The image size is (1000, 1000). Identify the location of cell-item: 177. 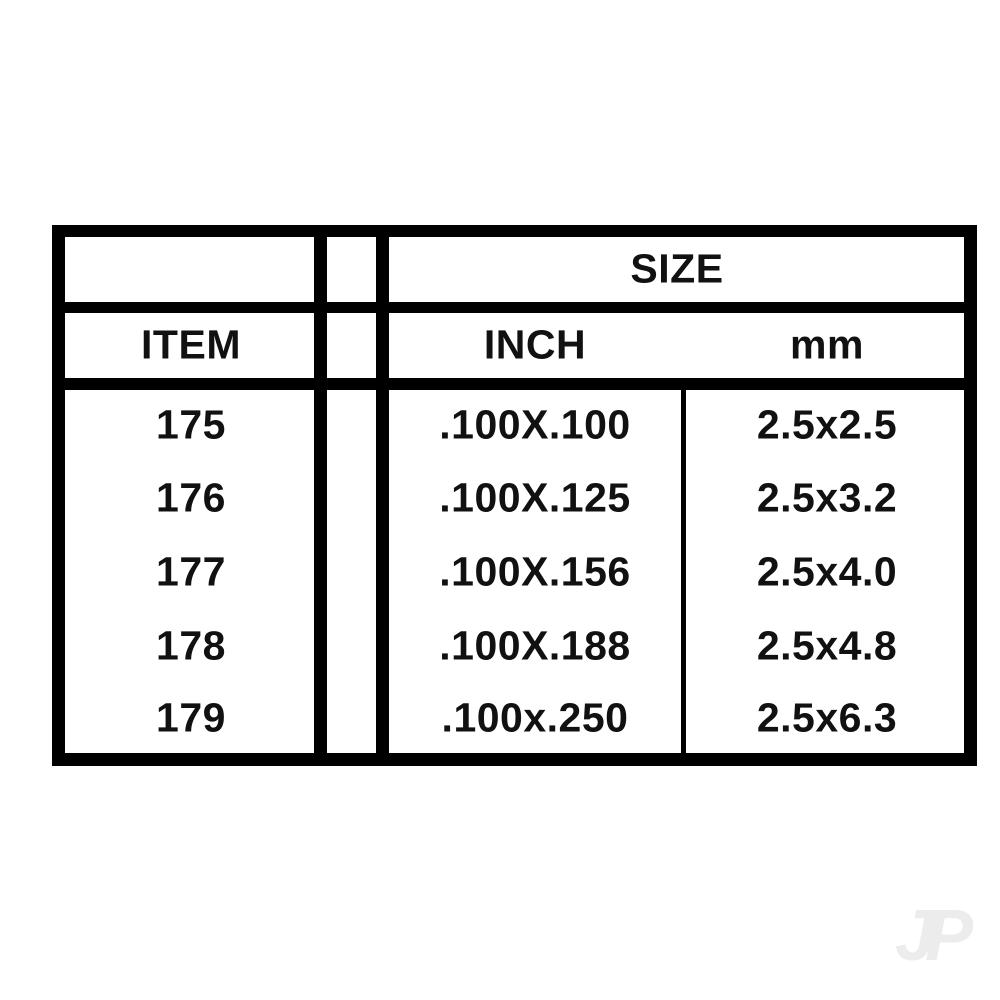
(191, 571).